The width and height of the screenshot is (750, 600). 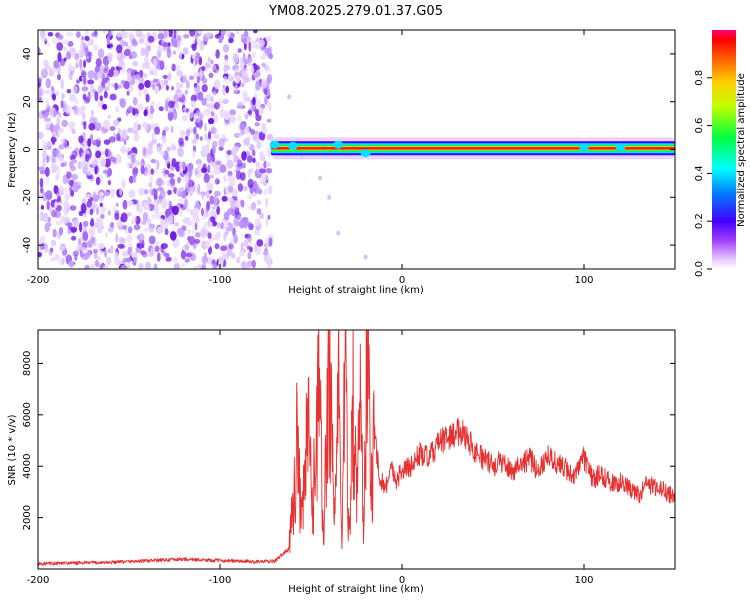 What do you see at coordinates (724, 149) in the screenshot?
I see `colorbar-gradient` at bounding box center [724, 149].